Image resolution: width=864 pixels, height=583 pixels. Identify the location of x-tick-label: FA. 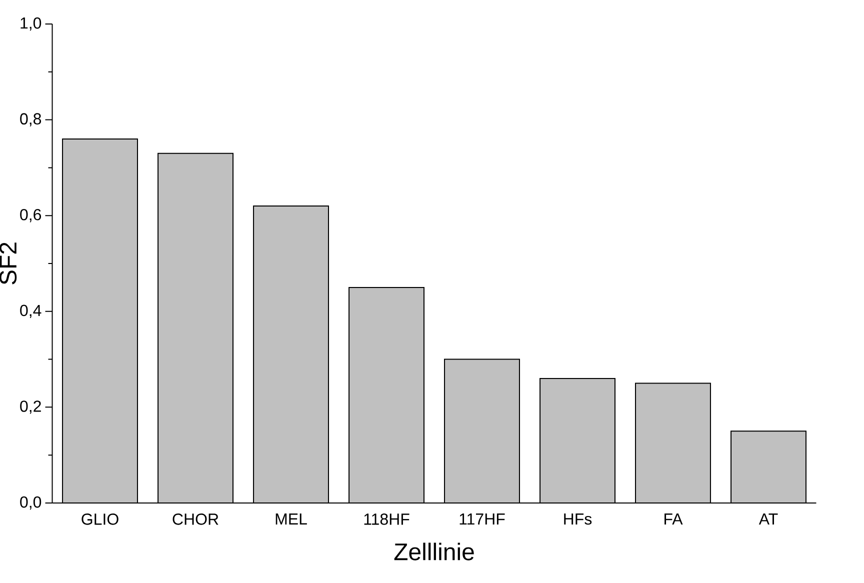
(673, 519).